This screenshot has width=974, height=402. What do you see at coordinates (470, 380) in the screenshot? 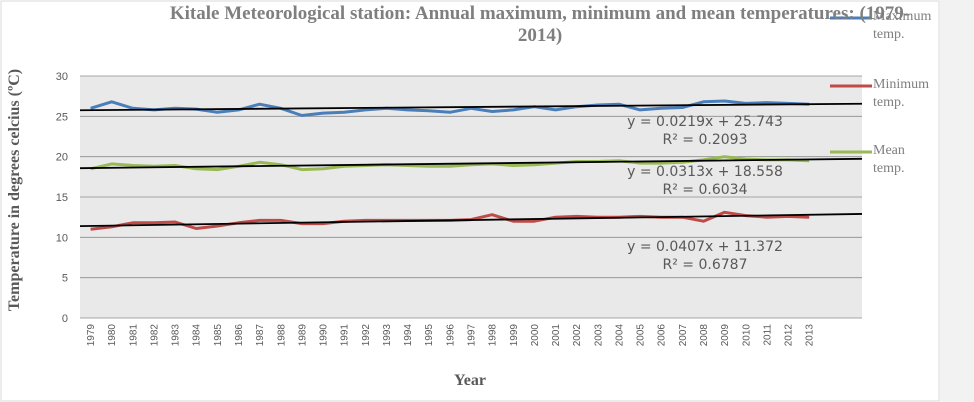
I see `x-axis-title: Year` at bounding box center [470, 380].